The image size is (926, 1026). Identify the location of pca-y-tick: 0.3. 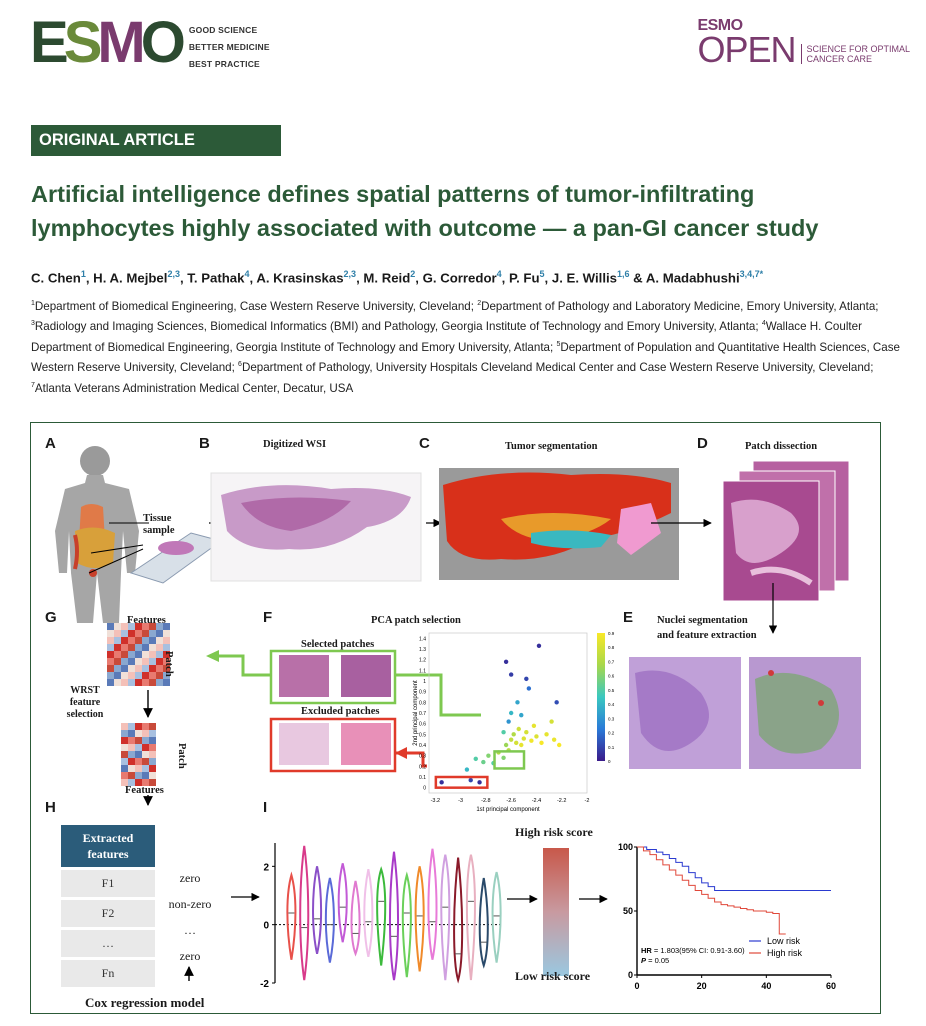
(422, 757).